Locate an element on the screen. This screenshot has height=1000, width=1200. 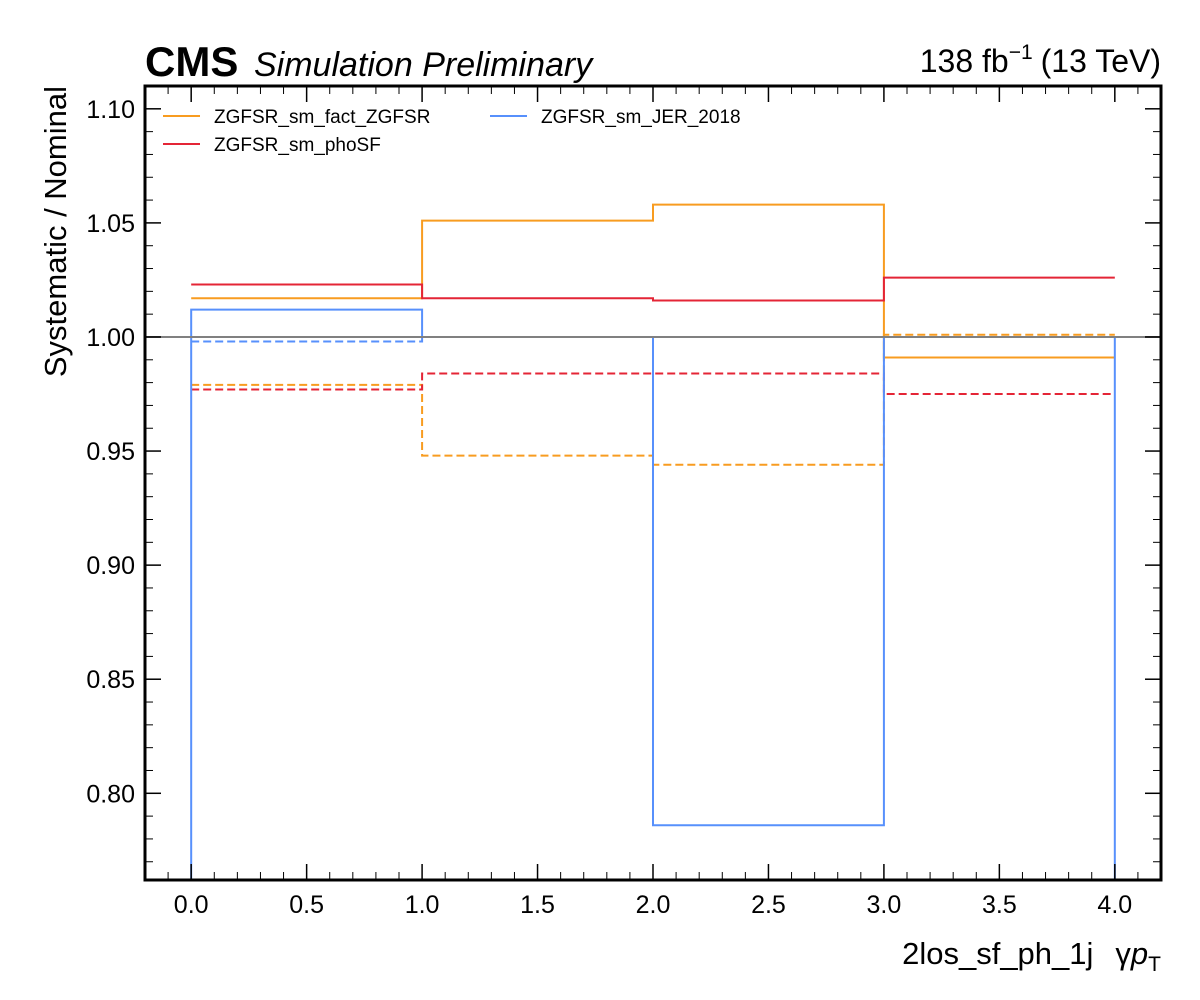
y-tick-label: 0.85 is located at coordinates (110, 680).